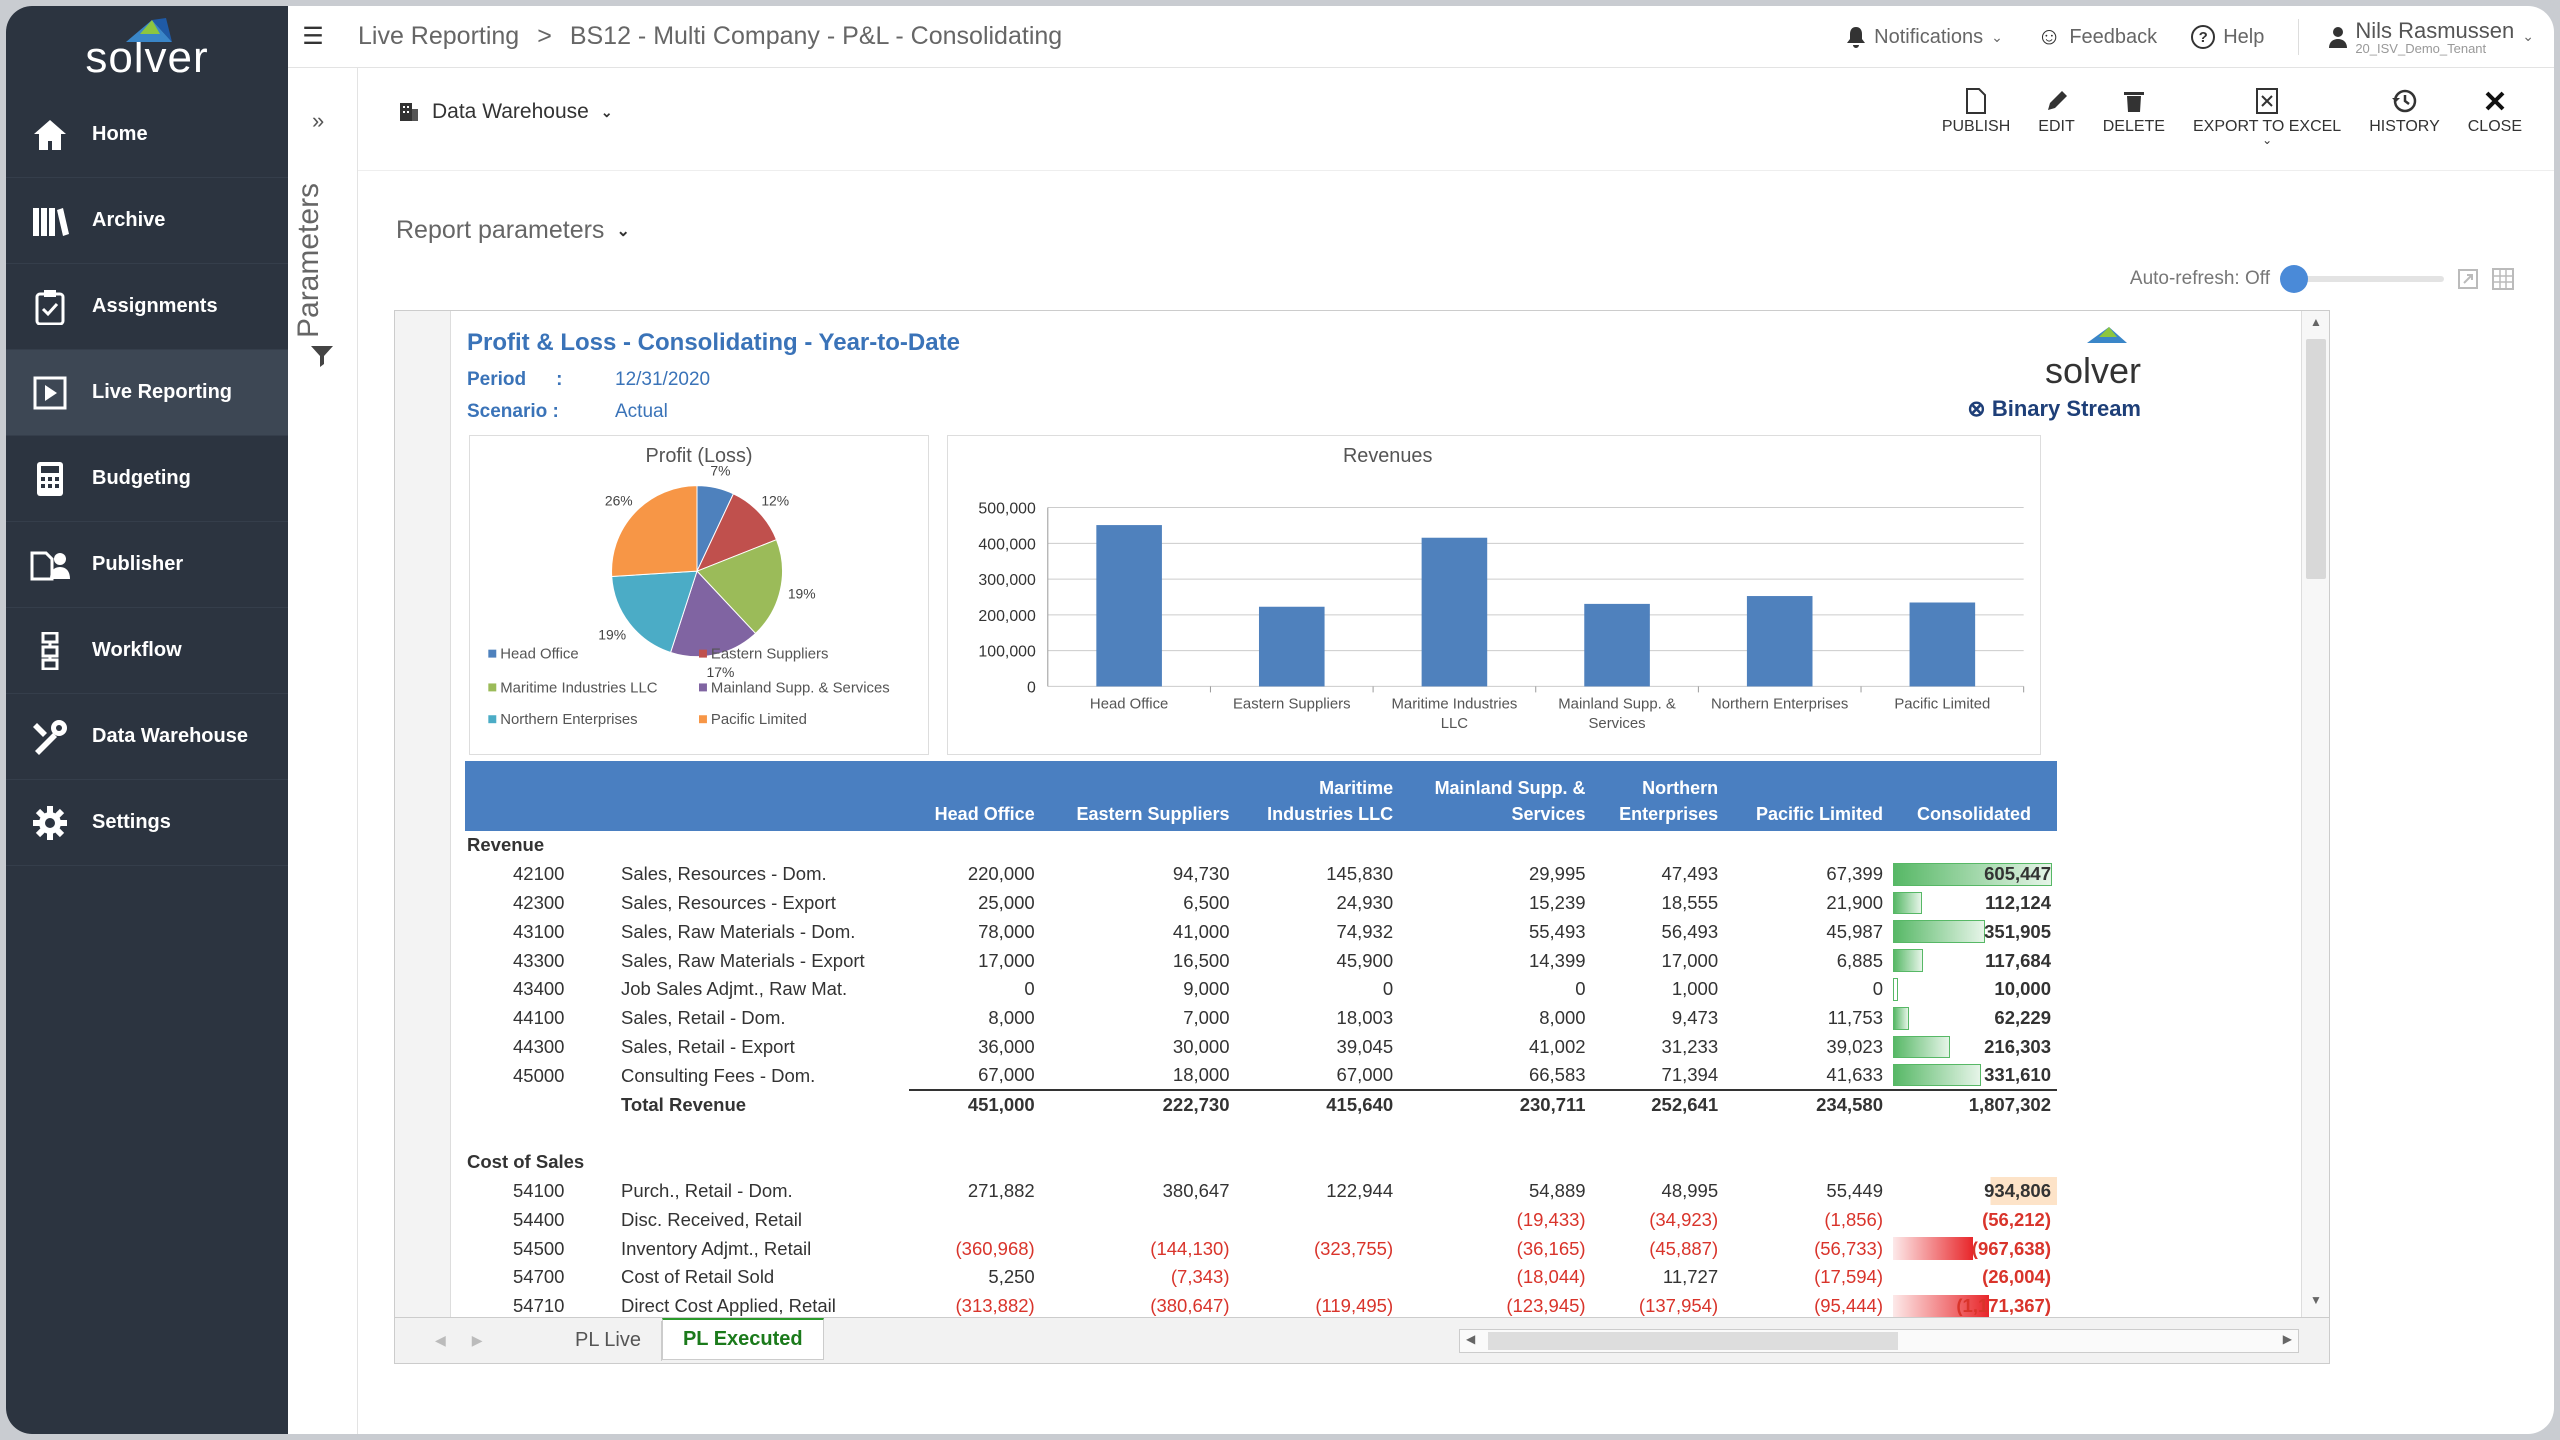  Describe the element at coordinates (1557, 960) in the screenshot. I see `cell-value: 14,399` at that location.